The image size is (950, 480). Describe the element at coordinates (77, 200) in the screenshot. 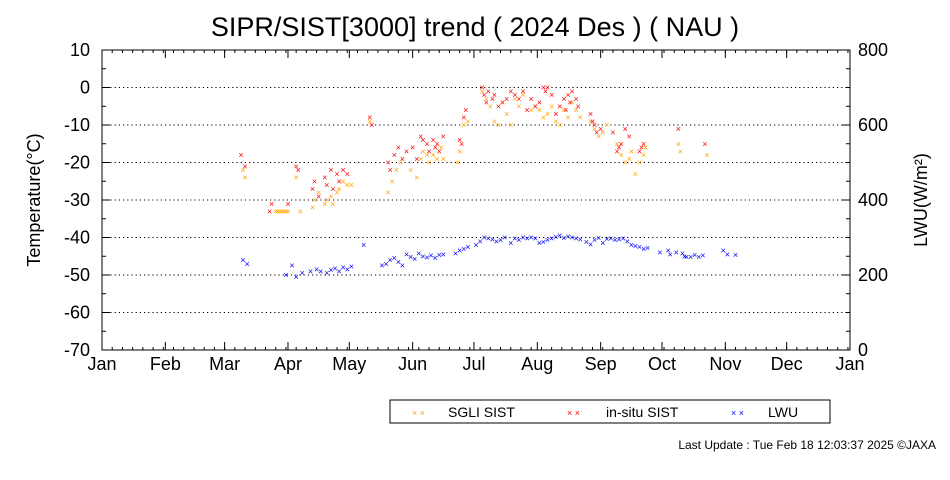

I see `y-axis-tick-labels: 10 0 -10 -20 -30 -40 -50 -60 -70` at that location.